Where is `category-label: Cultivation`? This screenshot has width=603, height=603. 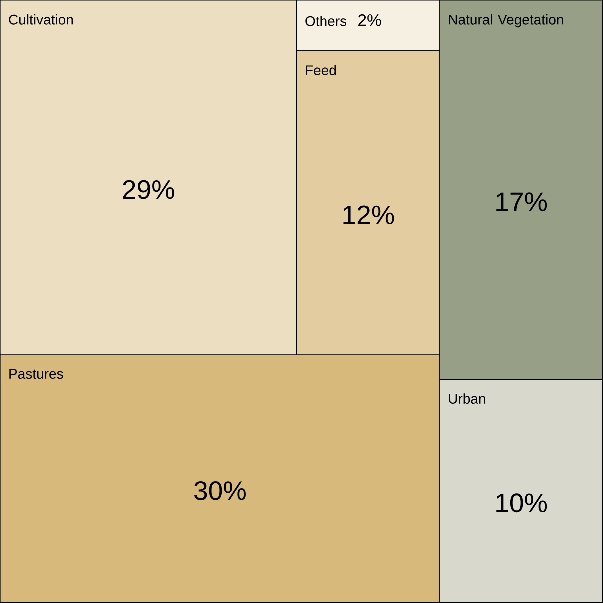 category-label: Cultivation is located at coordinates (41, 19).